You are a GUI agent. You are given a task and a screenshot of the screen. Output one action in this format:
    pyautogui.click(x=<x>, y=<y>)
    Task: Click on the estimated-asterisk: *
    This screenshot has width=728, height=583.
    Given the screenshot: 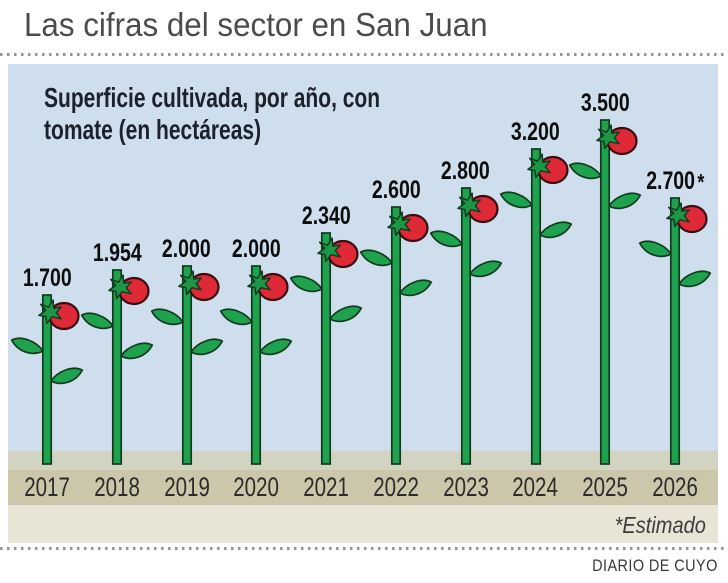 What is the action you would take?
    pyautogui.click(x=701, y=182)
    